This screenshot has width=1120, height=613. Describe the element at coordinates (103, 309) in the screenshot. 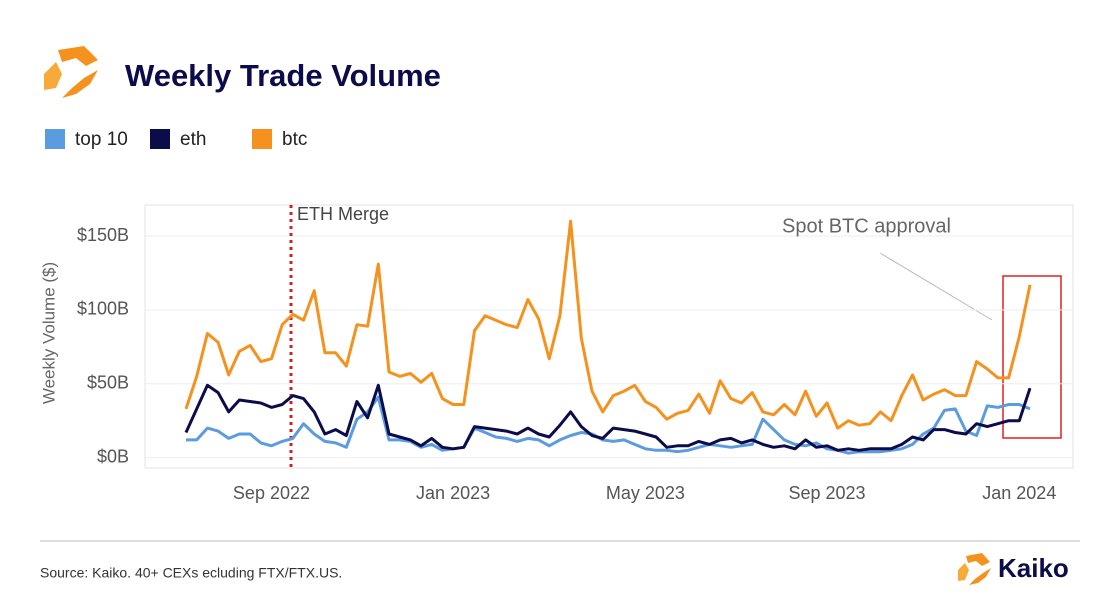

I see `y-tick-label: $100B` at that location.